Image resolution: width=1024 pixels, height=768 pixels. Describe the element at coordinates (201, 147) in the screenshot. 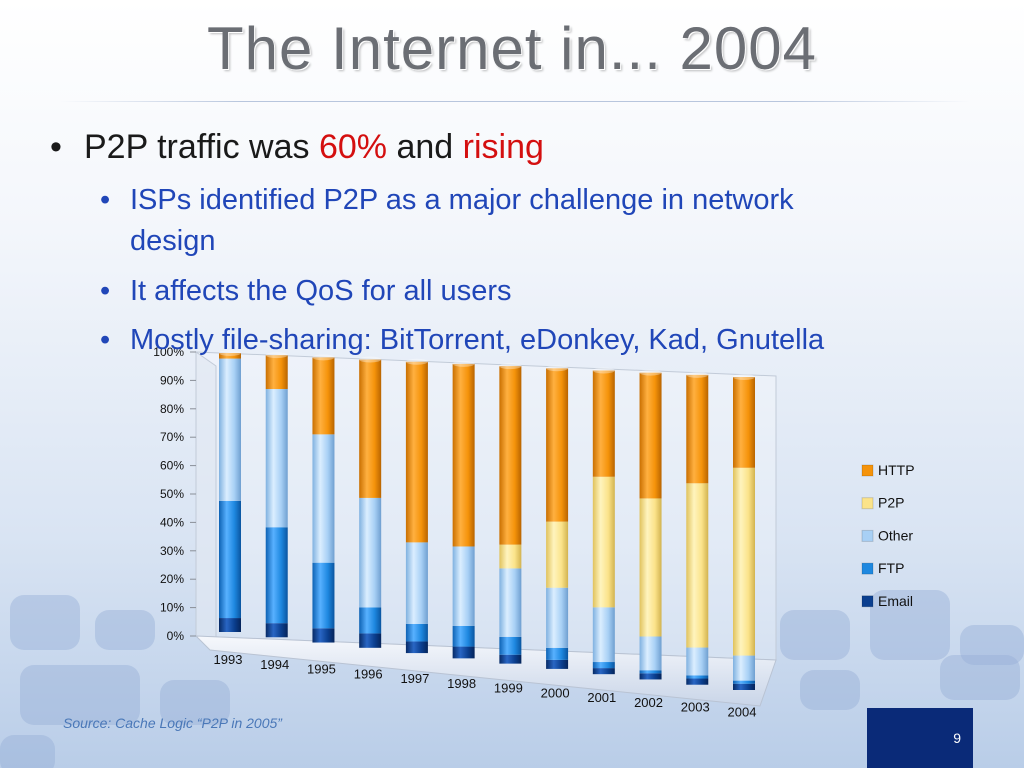

I see `main-bullet-prefix: P2P traffic was` at that location.